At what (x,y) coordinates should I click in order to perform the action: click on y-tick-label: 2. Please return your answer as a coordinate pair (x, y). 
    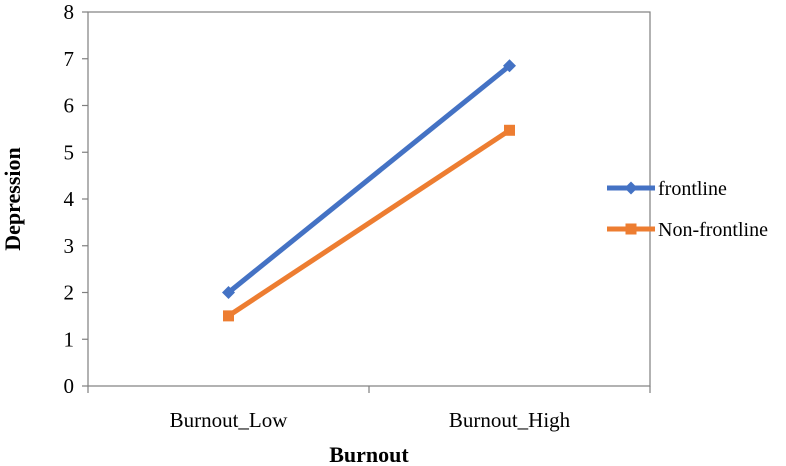
    Looking at the image, I should click on (69, 293).